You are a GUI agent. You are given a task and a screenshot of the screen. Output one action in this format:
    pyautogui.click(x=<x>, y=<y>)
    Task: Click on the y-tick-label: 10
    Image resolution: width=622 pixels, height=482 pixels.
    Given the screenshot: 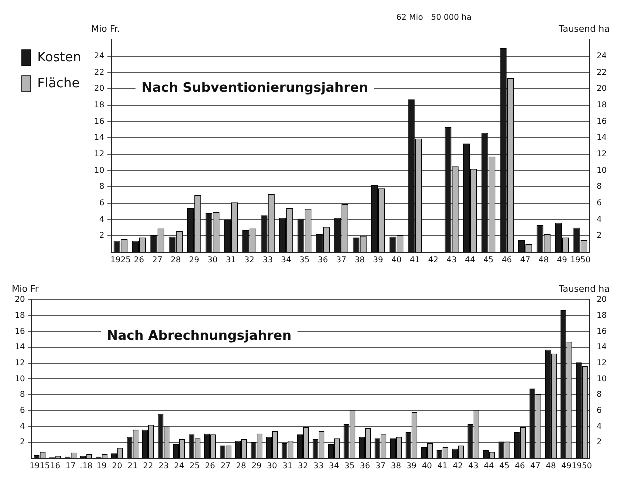 What is the action you would take?
    pyautogui.click(x=99, y=170)
    